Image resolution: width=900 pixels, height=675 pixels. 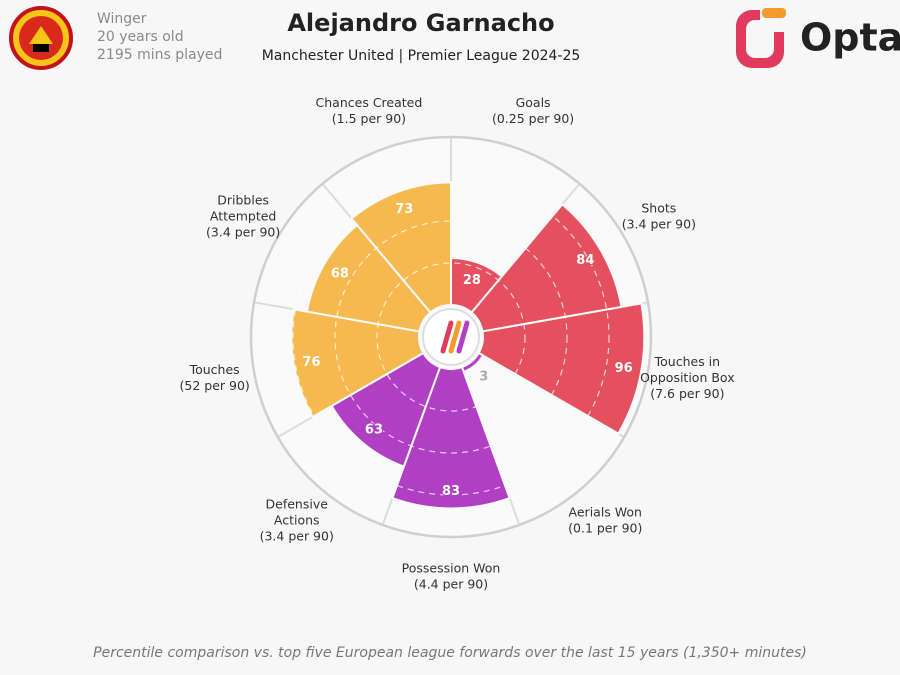 What do you see at coordinates (41, 38) in the screenshot?
I see `club-badge` at bounding box center [41, 38].